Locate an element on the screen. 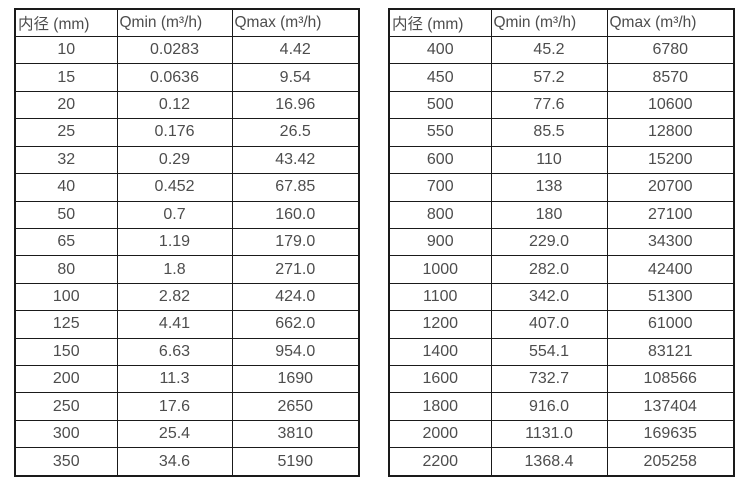 This screenshot has width=750, height=483. table-row: 550 85.5 12800 is located at coordinates (561, 132).